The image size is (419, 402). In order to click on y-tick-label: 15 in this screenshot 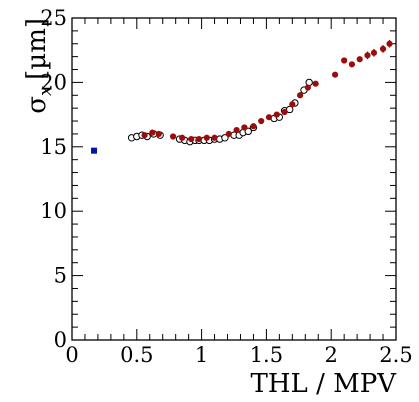, I will do `click(53, 147)`.